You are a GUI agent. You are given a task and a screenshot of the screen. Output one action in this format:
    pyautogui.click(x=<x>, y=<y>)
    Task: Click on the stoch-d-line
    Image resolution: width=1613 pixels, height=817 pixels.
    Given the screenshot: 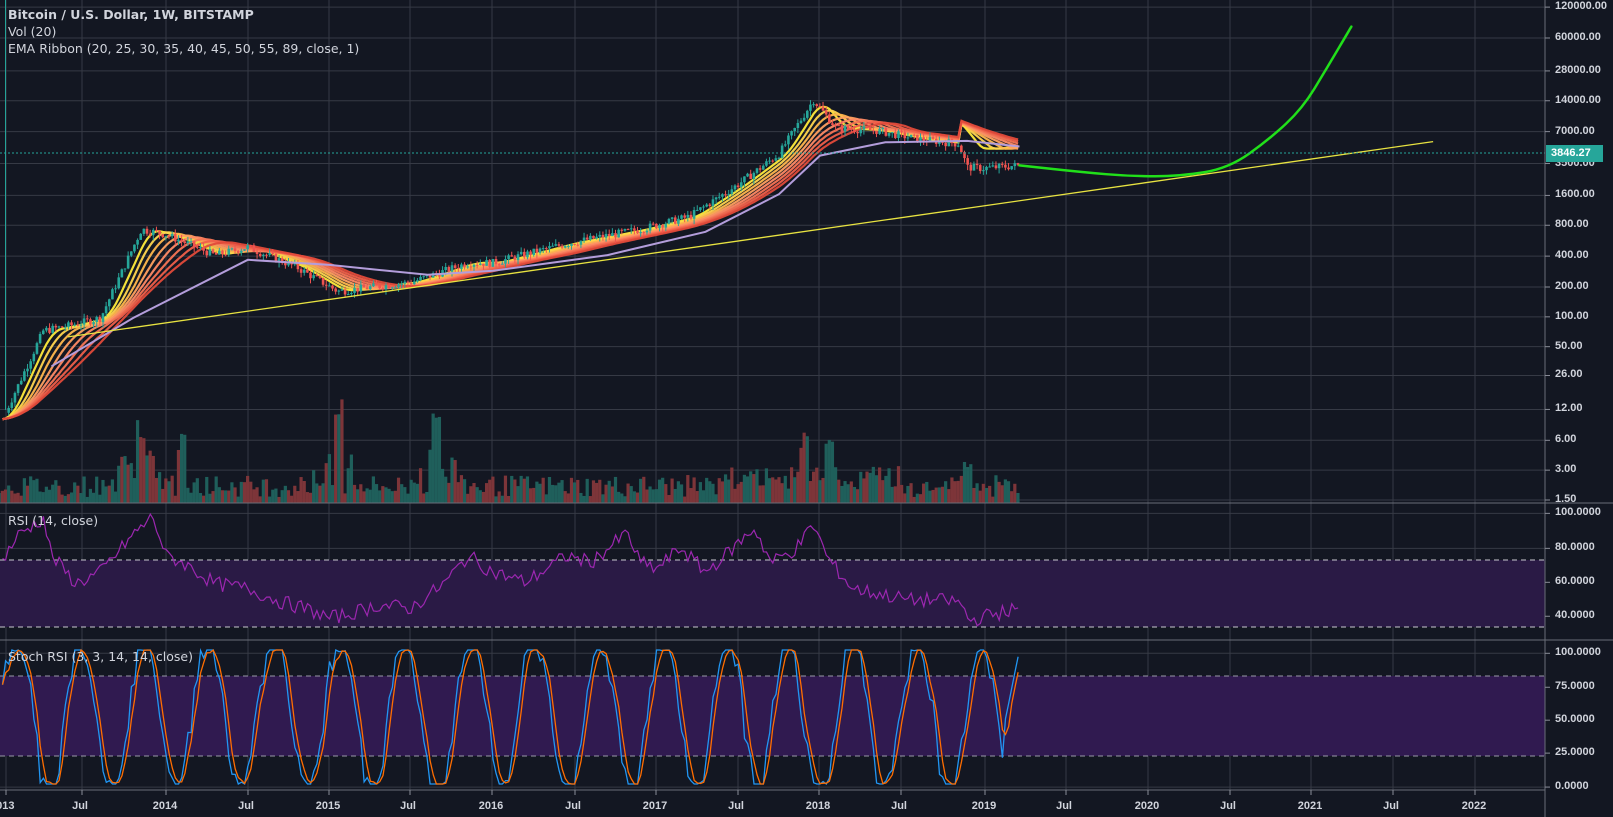 What is the action you would take?
    pyautogui.click(x=510, y=716)
    